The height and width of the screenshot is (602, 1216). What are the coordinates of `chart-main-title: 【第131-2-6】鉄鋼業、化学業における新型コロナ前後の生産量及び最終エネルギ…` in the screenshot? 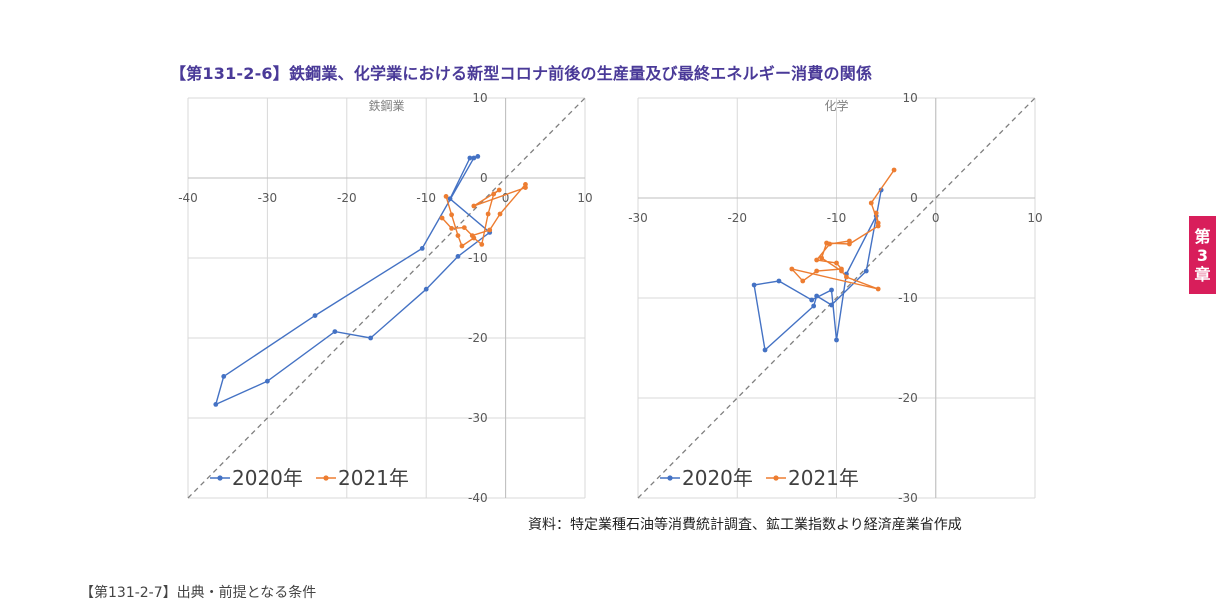 It's located at (521, 73).